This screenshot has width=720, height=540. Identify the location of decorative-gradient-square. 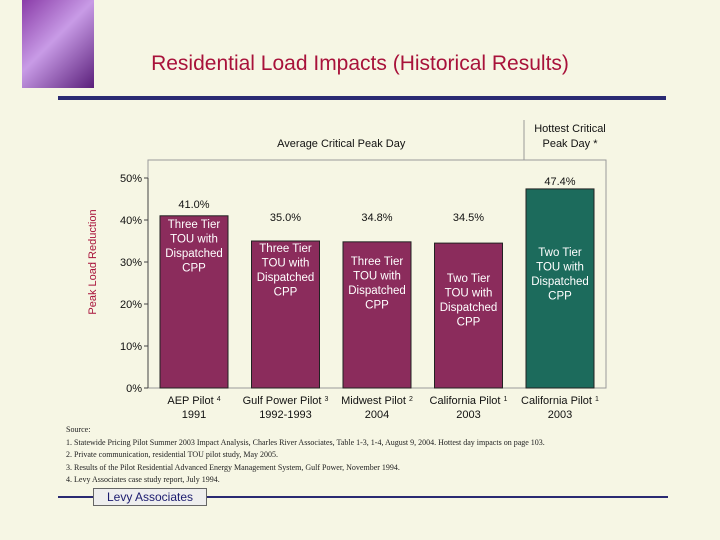
(58, 44).